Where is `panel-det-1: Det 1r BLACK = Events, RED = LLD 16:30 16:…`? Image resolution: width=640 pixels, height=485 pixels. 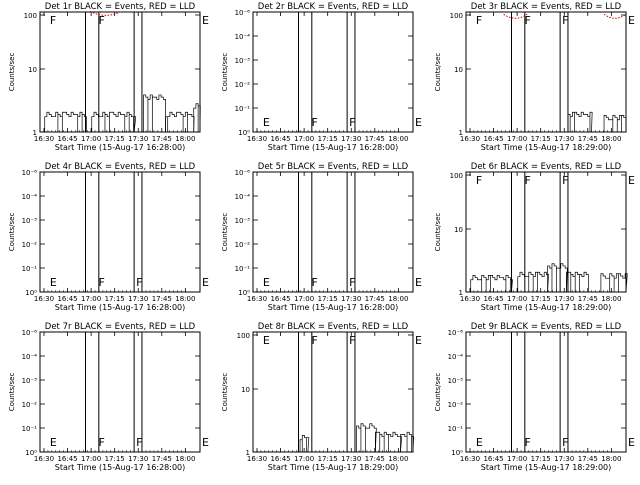 panel-det-1: Det 1r BLACK = Events, RED = LLD 16:30 16:… is located at coordinates (108, 77).